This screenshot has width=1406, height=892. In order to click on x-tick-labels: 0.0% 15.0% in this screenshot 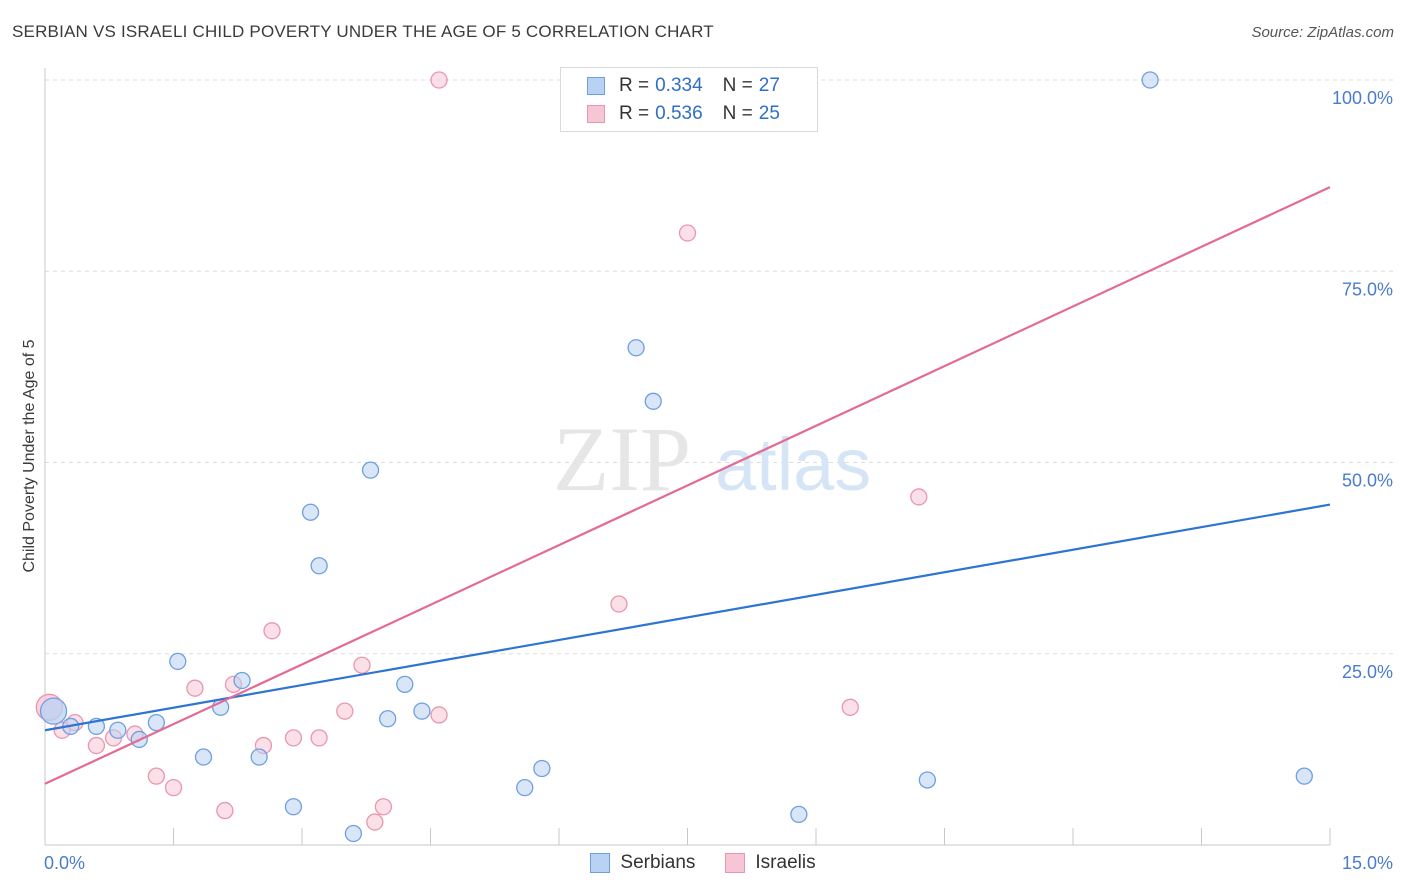, I will do `click(718, 863)`.